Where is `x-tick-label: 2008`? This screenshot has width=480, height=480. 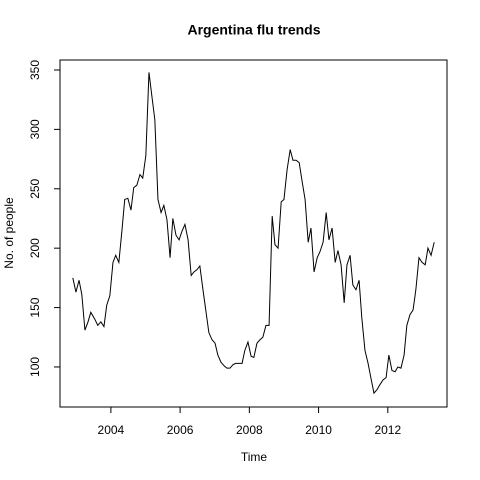
x-tick-label: 2008 is located at coordinates (249, 430).